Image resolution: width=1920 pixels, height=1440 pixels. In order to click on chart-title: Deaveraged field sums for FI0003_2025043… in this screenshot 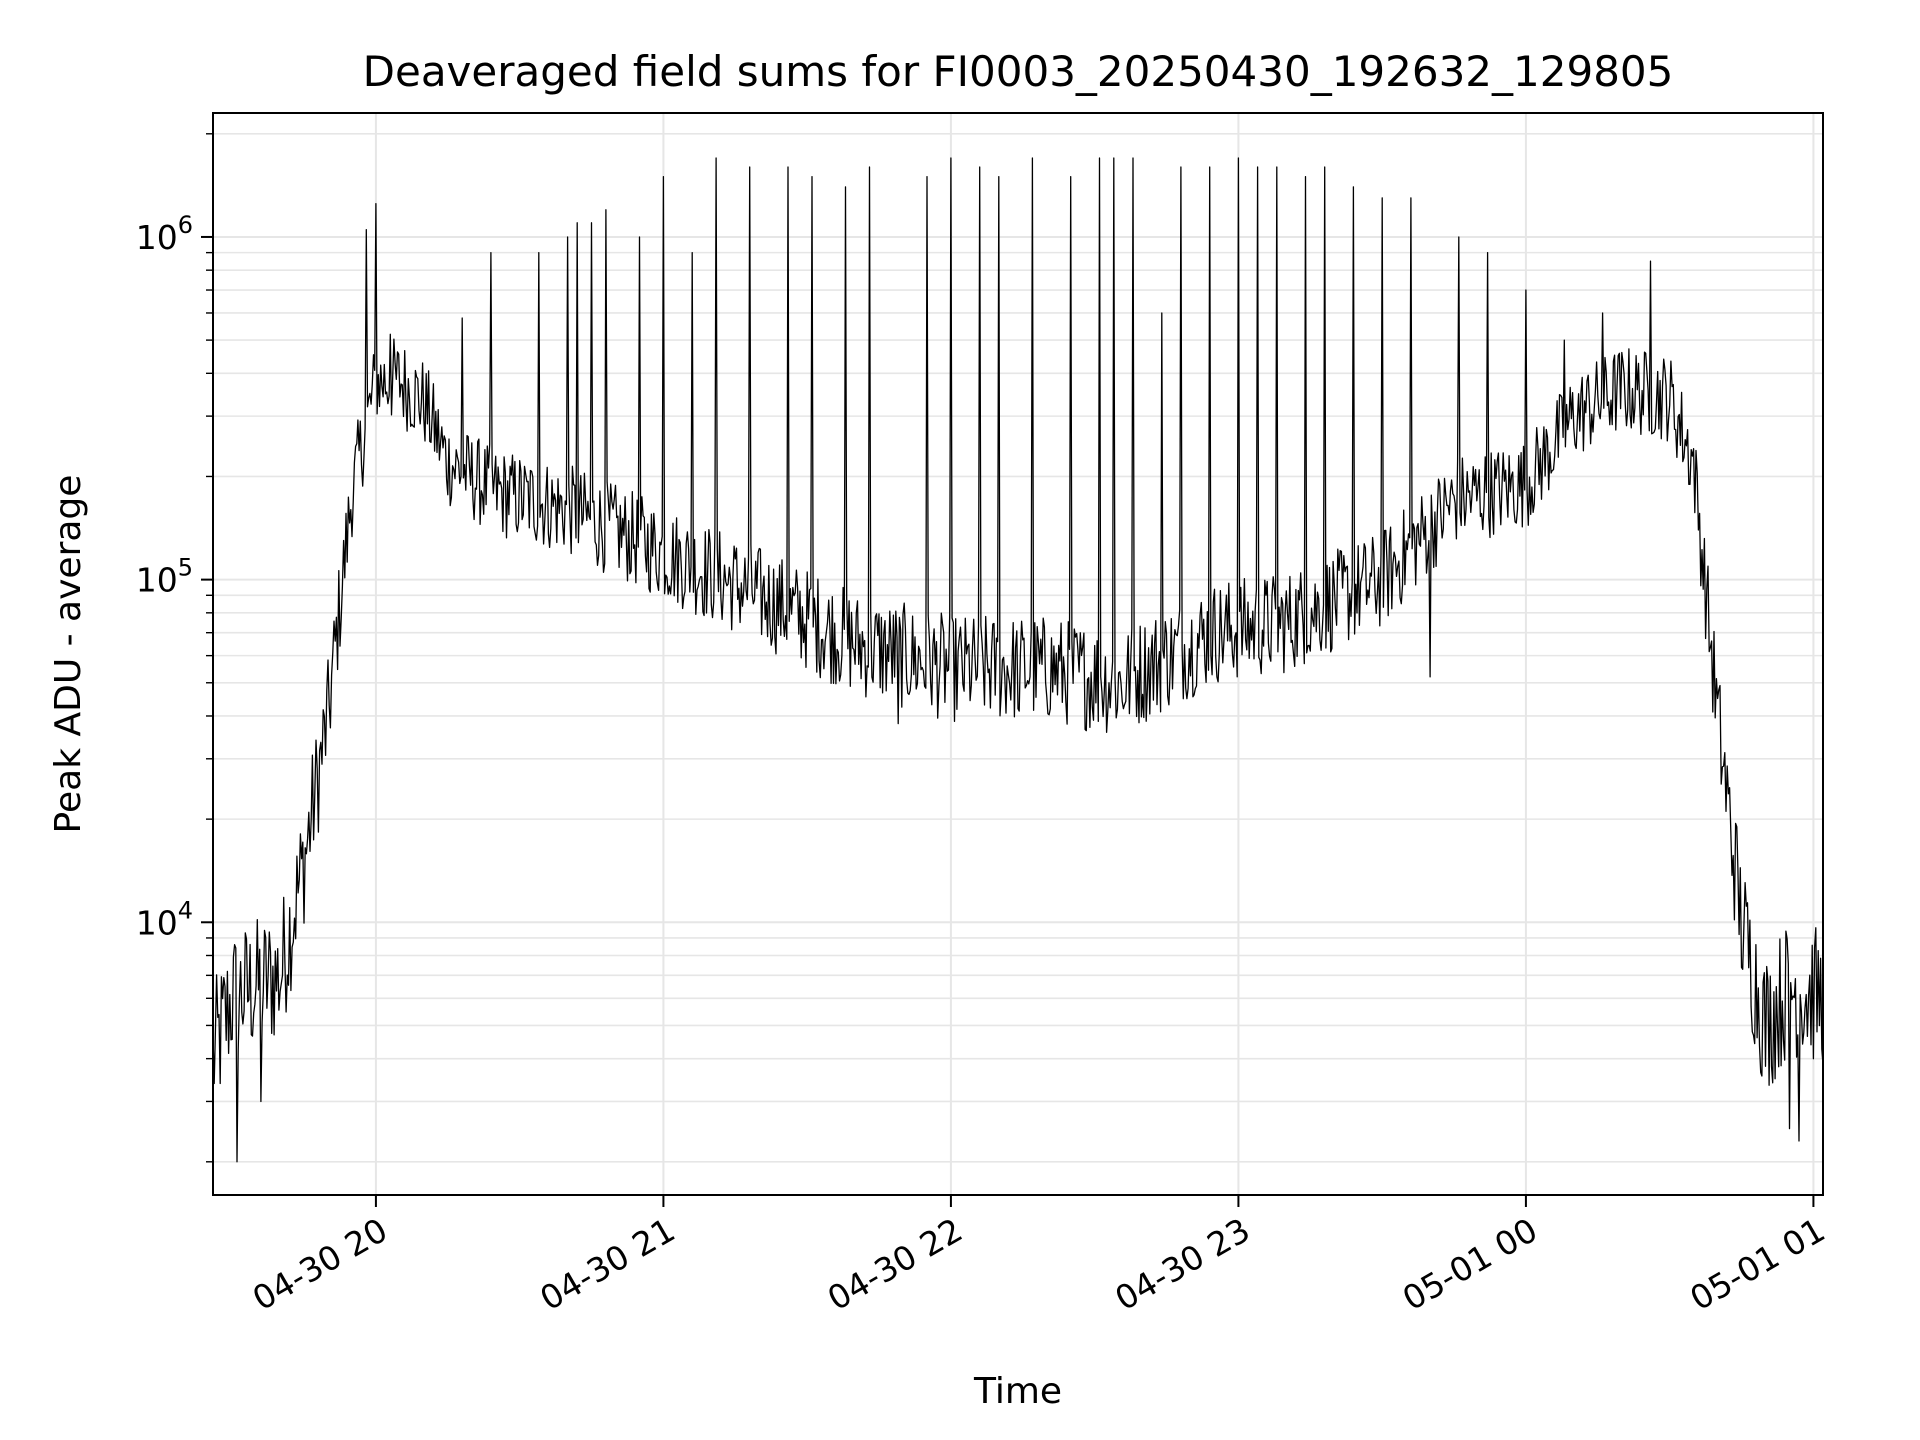, I will do `click(1018, 71)`.